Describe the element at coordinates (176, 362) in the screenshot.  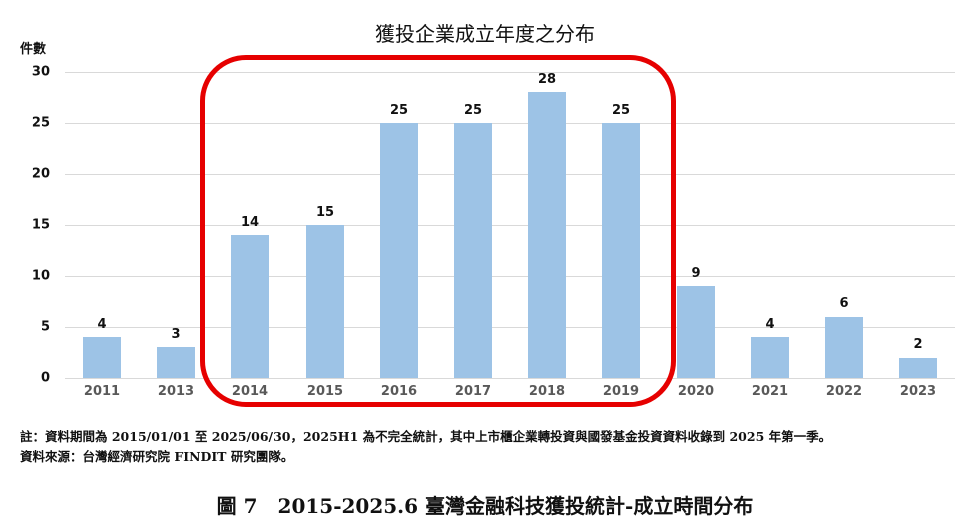
I see `bar-2013` at that location.